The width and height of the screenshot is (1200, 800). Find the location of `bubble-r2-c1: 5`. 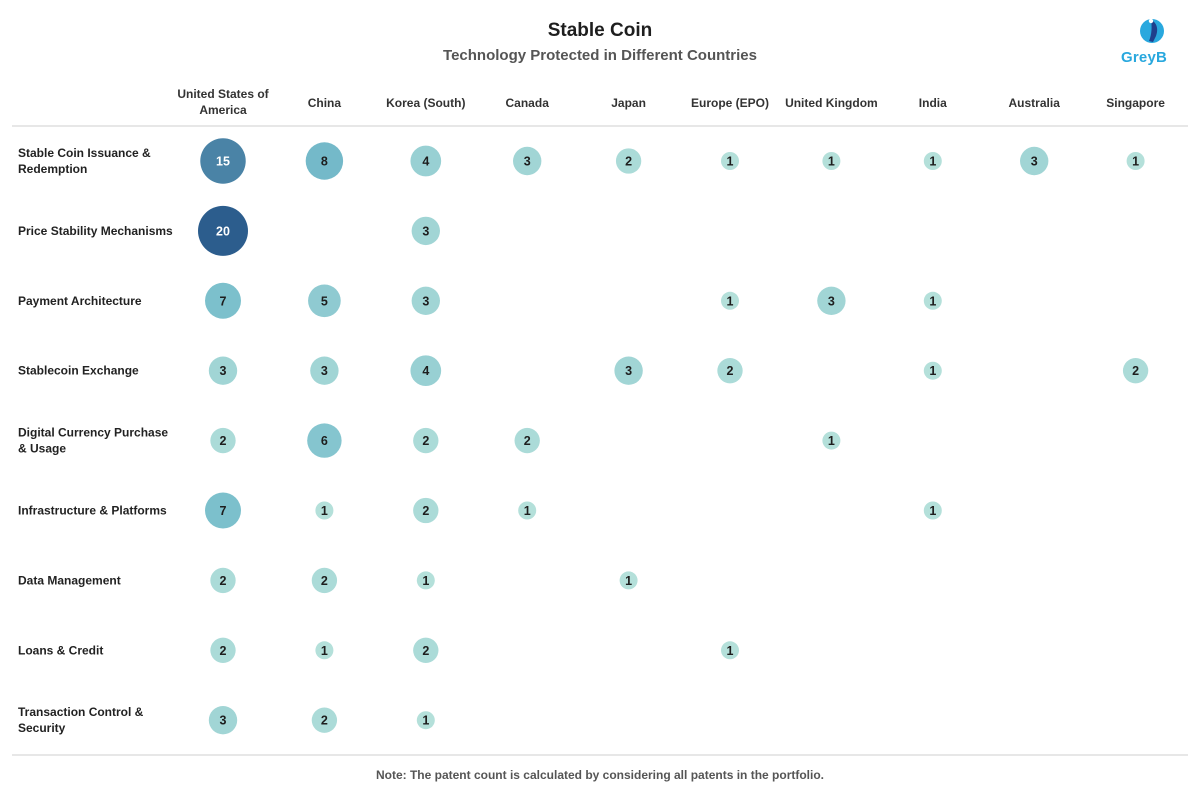

bubble-r2-c1: 5 is located at coordinates (324, 301).